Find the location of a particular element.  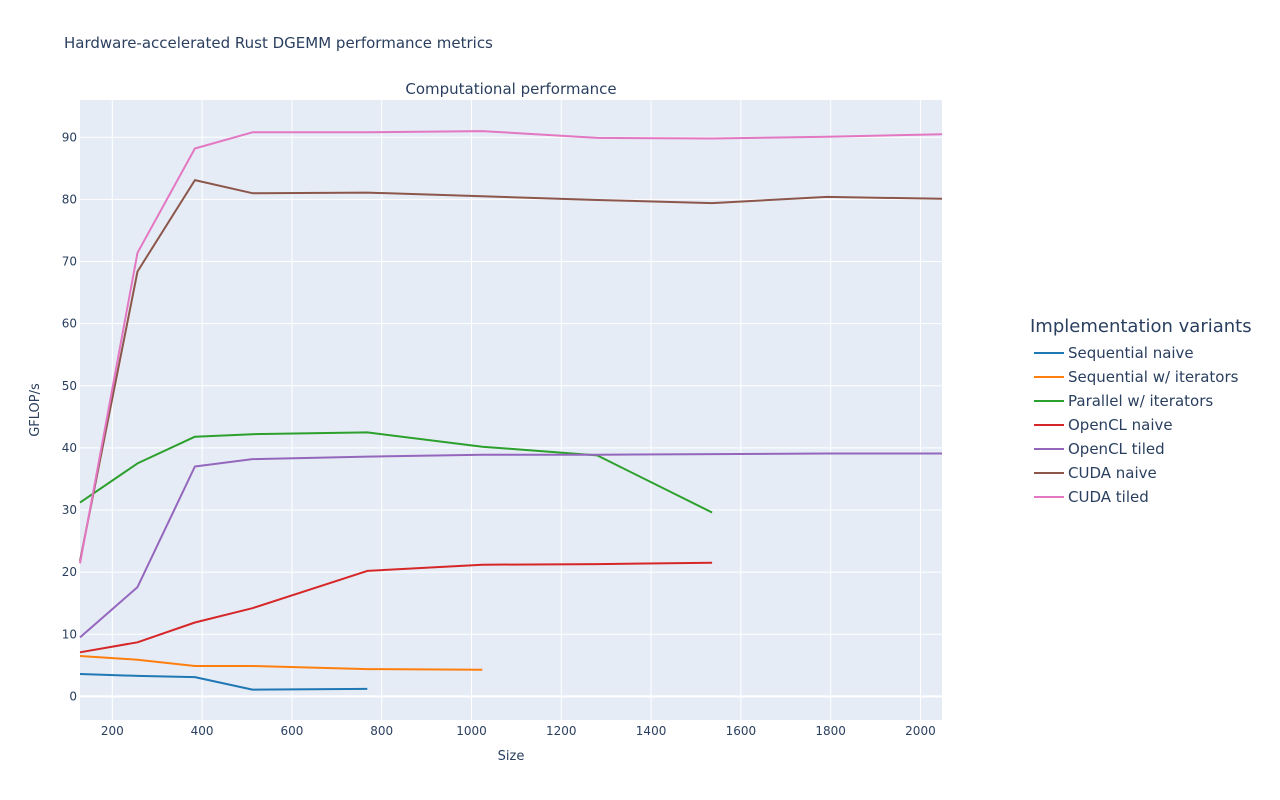

y-tick-label: 0 is located at coordinates (73, 696).